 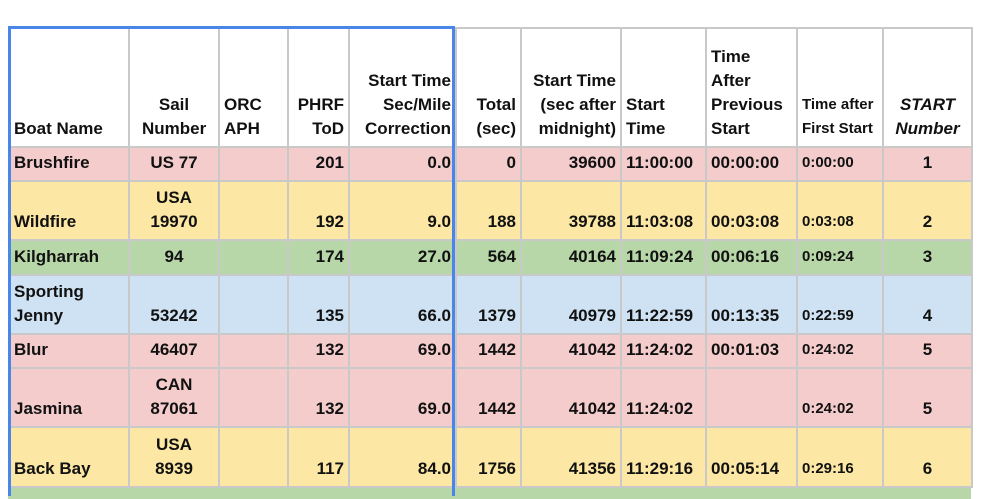 What do you see at coordinates (840, 457) in the screenshot?
I see `cell: 0:29:16` at bounding box center [840, 457].